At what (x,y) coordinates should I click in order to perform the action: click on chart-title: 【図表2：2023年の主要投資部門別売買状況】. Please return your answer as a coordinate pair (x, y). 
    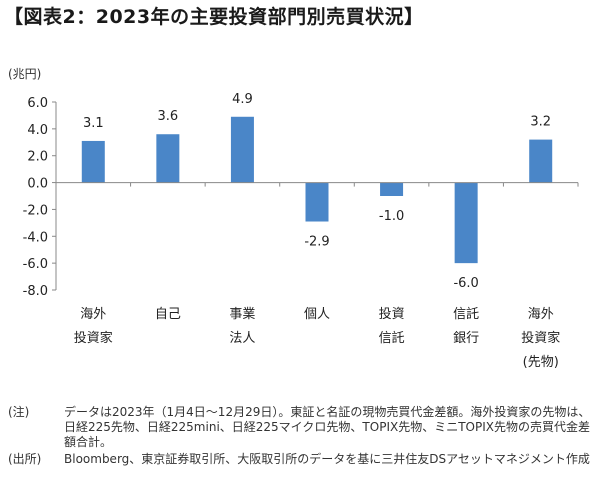
    Looking at the image, I should click on (214, 17).